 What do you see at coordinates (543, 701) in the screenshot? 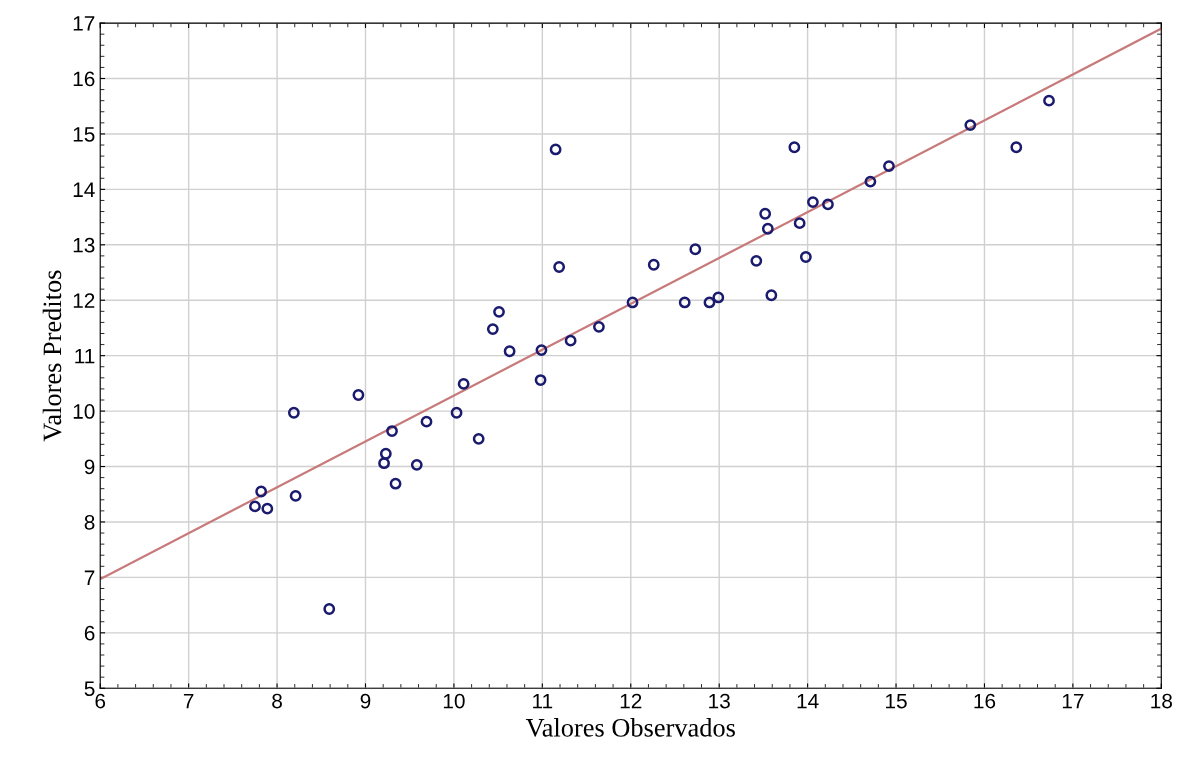
I see `x-tick-label: 11` at bounding box center [543, 701].